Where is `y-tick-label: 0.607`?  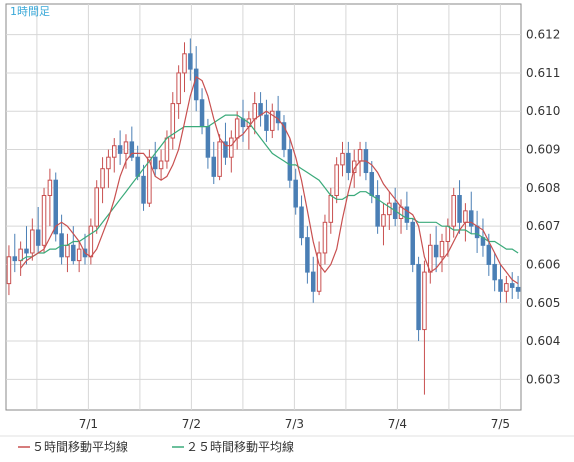 y-tick-label: 0.607 is located at coordinates (543, 226).